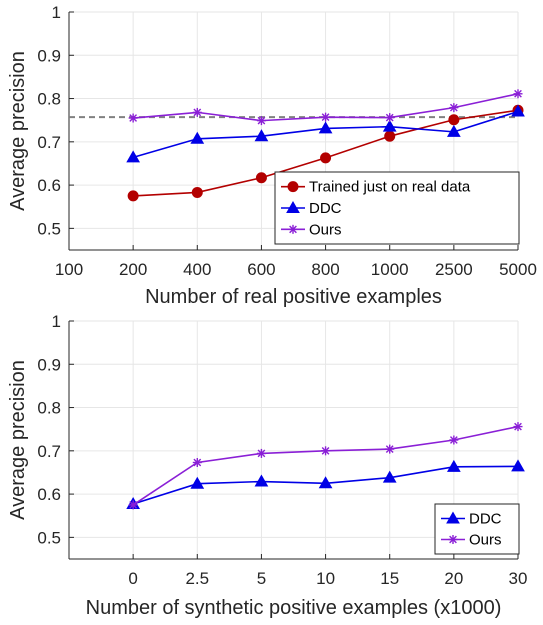 The width and height of the screenshot is (543, 625). Describe the element at coordinates (132, 578) in the screenshot. I see `x-tick-label: 0` at that location.